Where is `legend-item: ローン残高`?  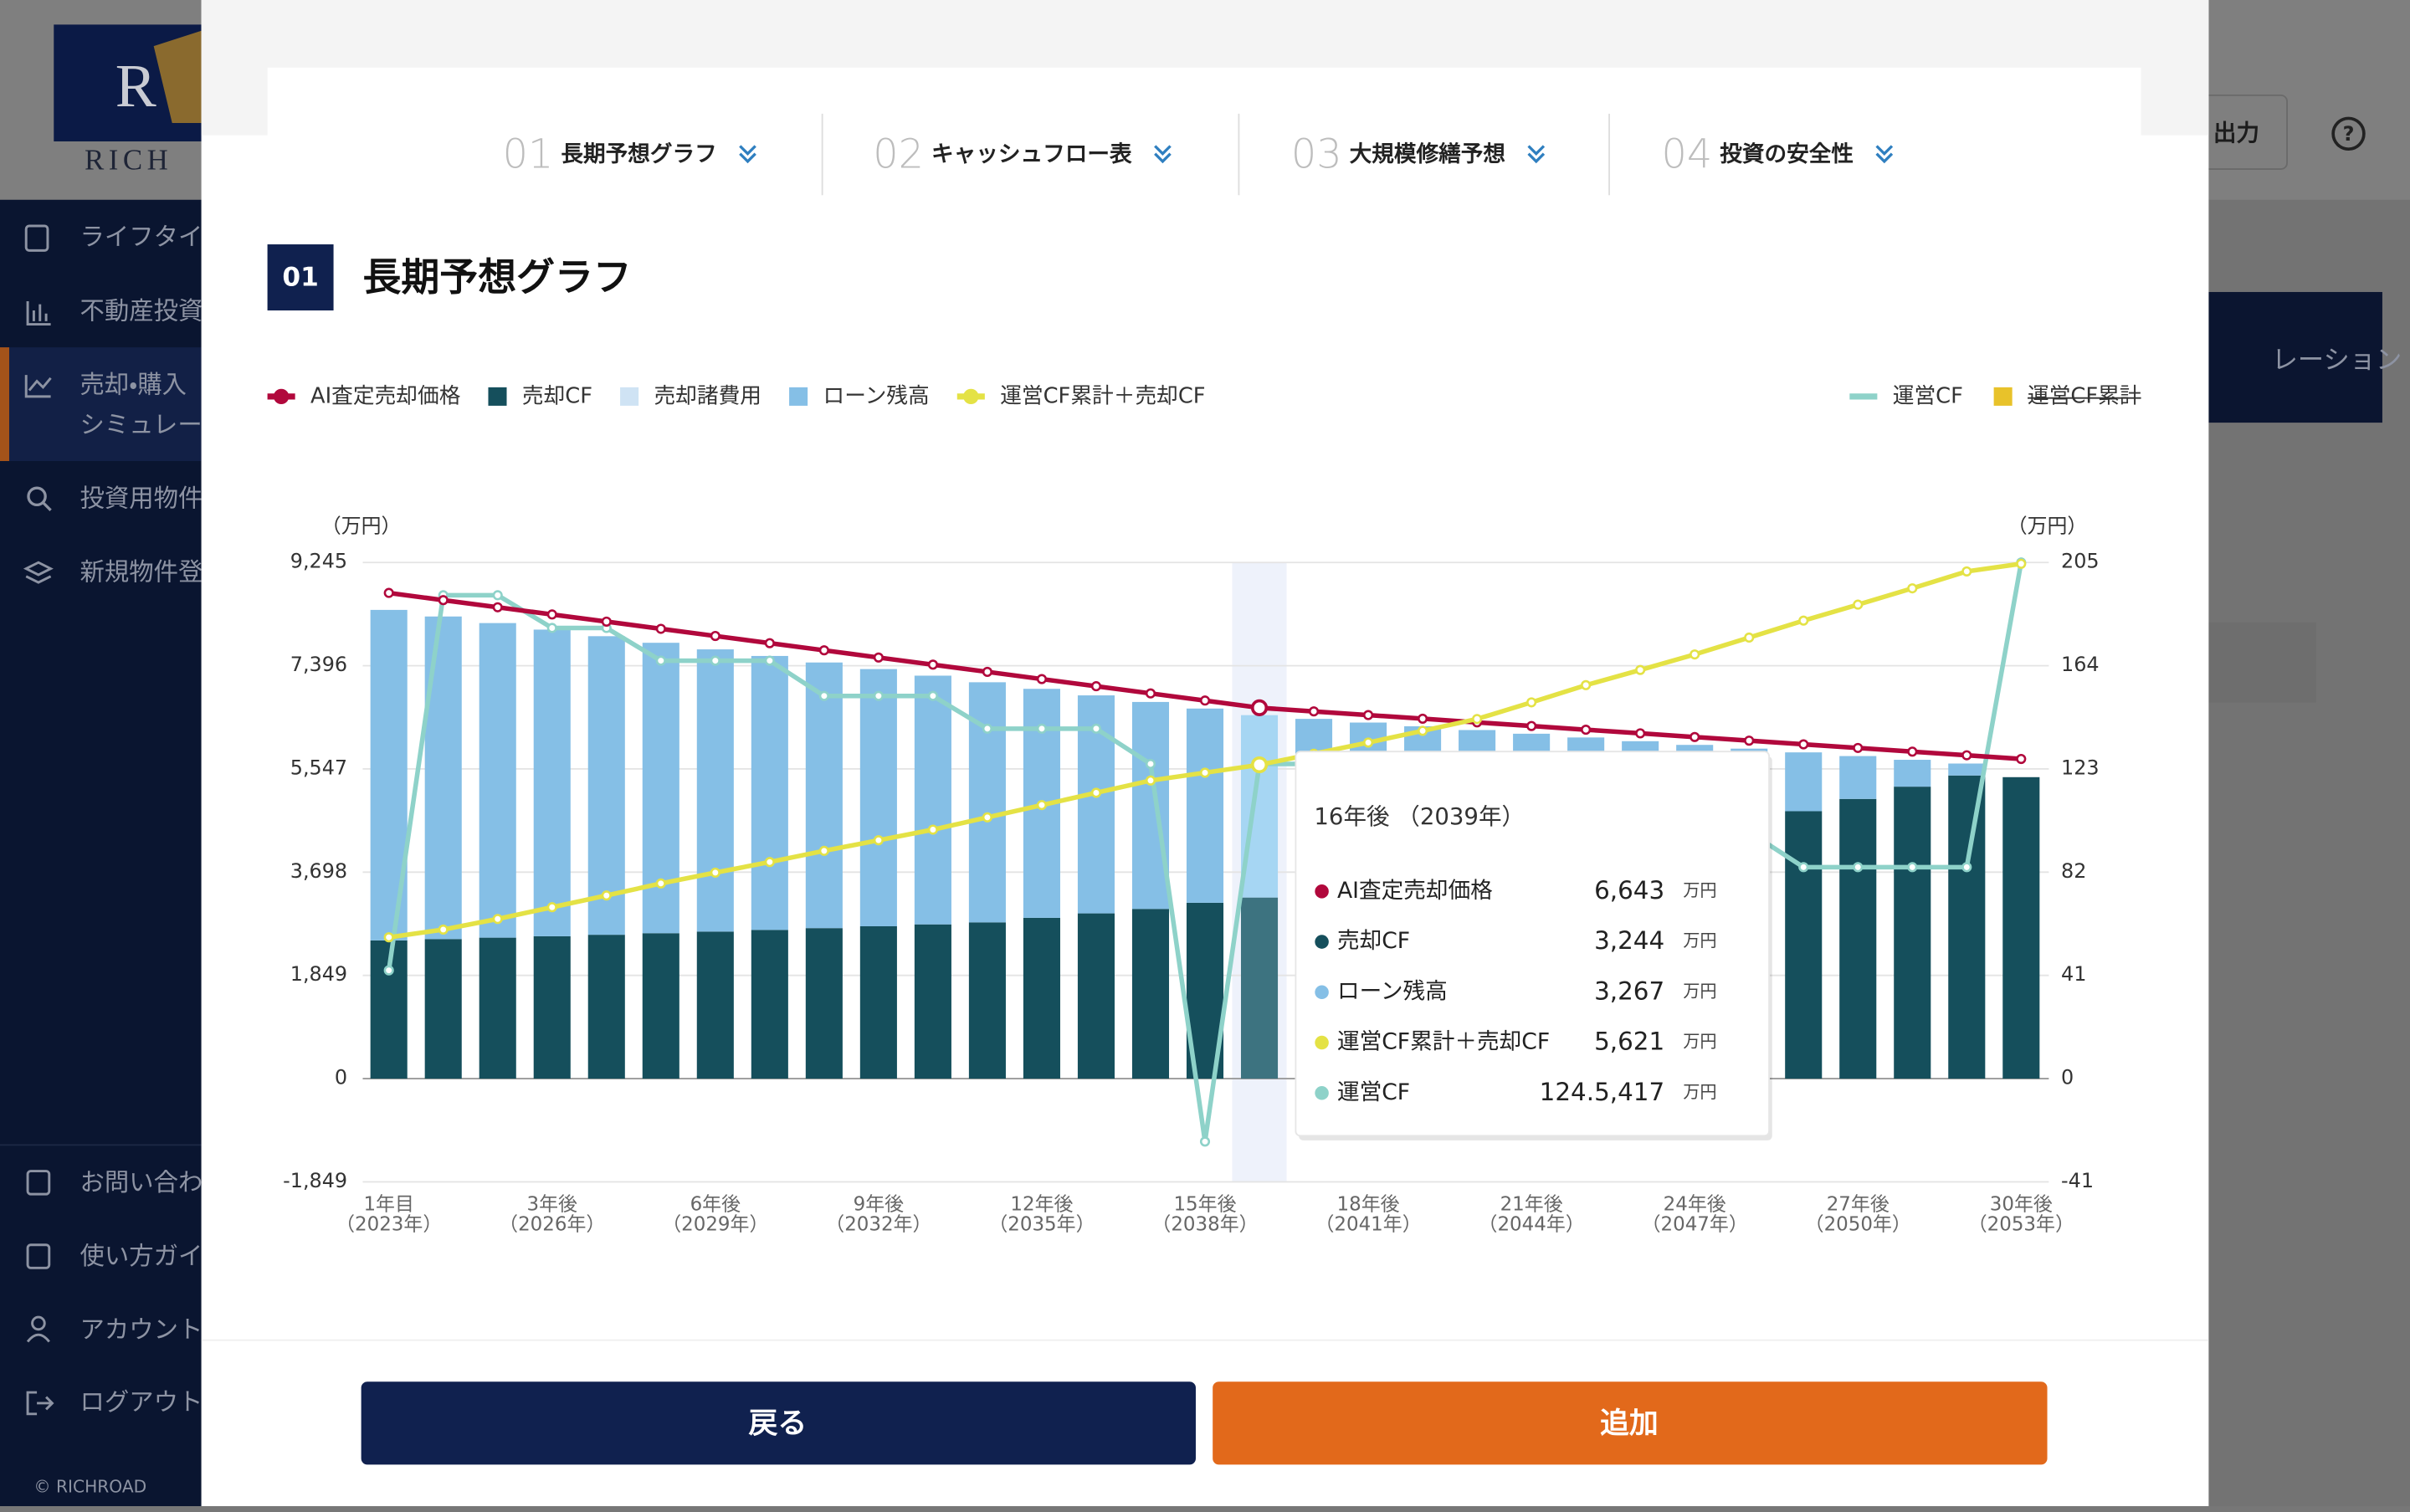
legend-item: ローン残高 is located at coordinates (859, 395).